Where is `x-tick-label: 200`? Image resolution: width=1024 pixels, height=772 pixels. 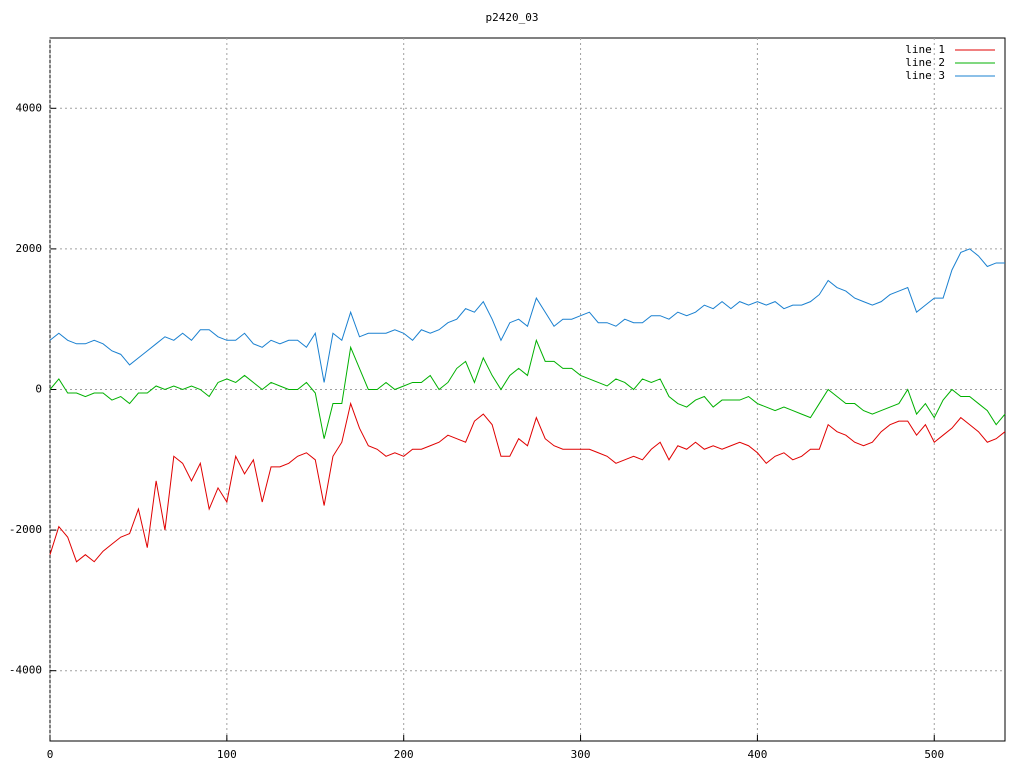
x-tick-label: 200 is located at coordinates (404, 754).